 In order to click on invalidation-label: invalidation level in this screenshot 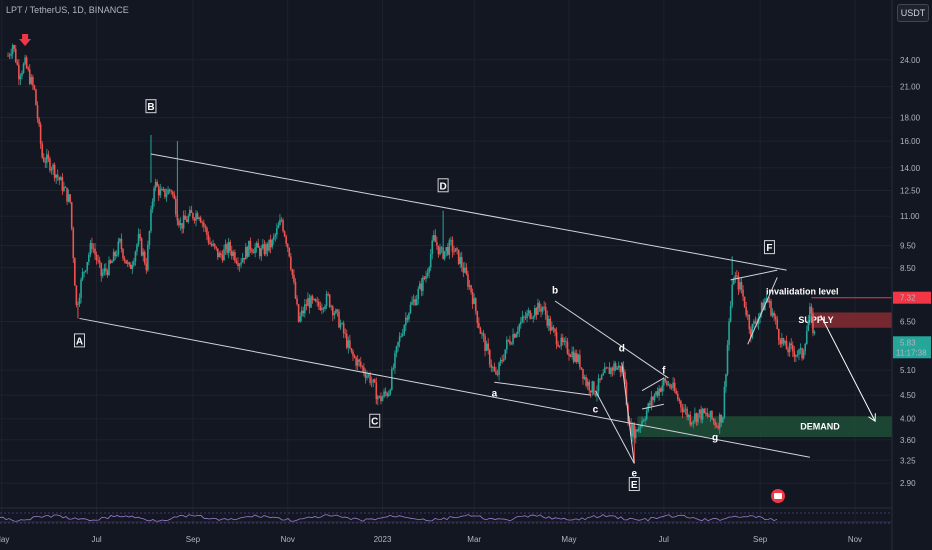, I will do `click(802, 292)`.